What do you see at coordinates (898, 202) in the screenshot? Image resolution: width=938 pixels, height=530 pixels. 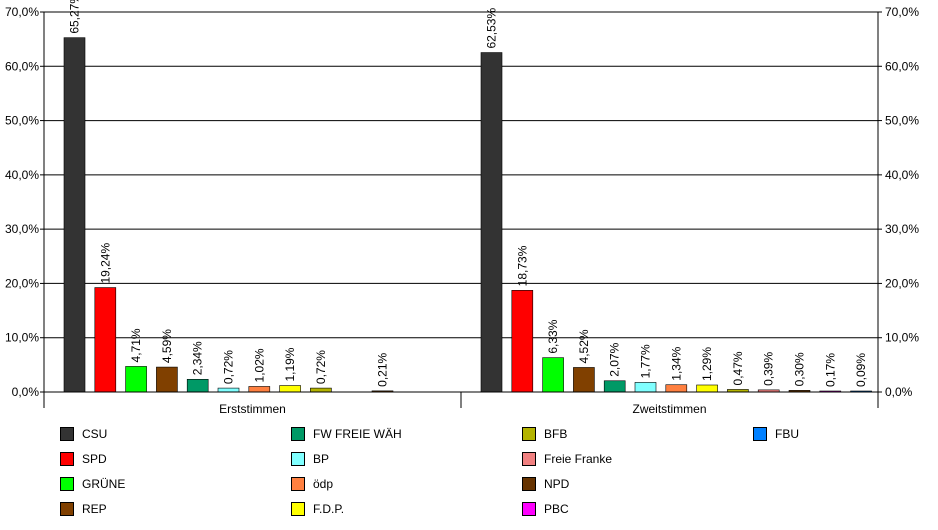 I see `right-y-axis-ticks: 0,0% 10,0% 20,0% 30,0% 40,0% 50,0% 60,0% 70,0%` at bounding box center [898, 202].